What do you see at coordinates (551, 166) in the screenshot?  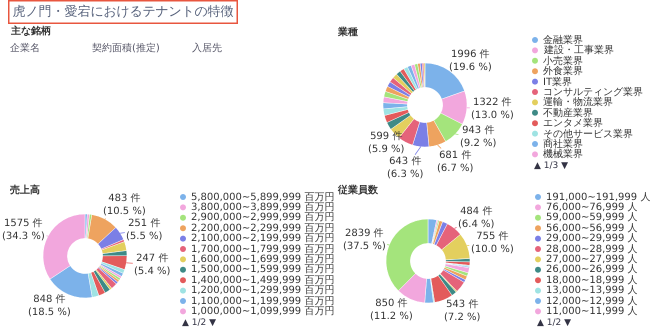 I see `text: ▲ 1/3 ▼` at bounding box center [551, 166].